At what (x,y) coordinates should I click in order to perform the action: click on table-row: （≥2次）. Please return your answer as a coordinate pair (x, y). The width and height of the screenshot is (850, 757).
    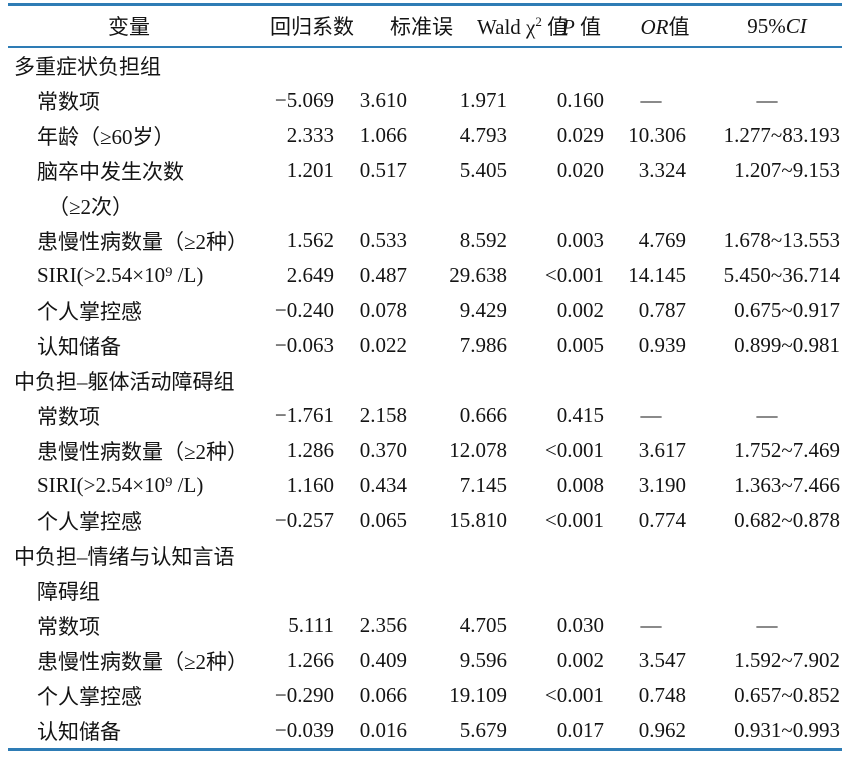
    Looking at the image, I should click on (425, 205).